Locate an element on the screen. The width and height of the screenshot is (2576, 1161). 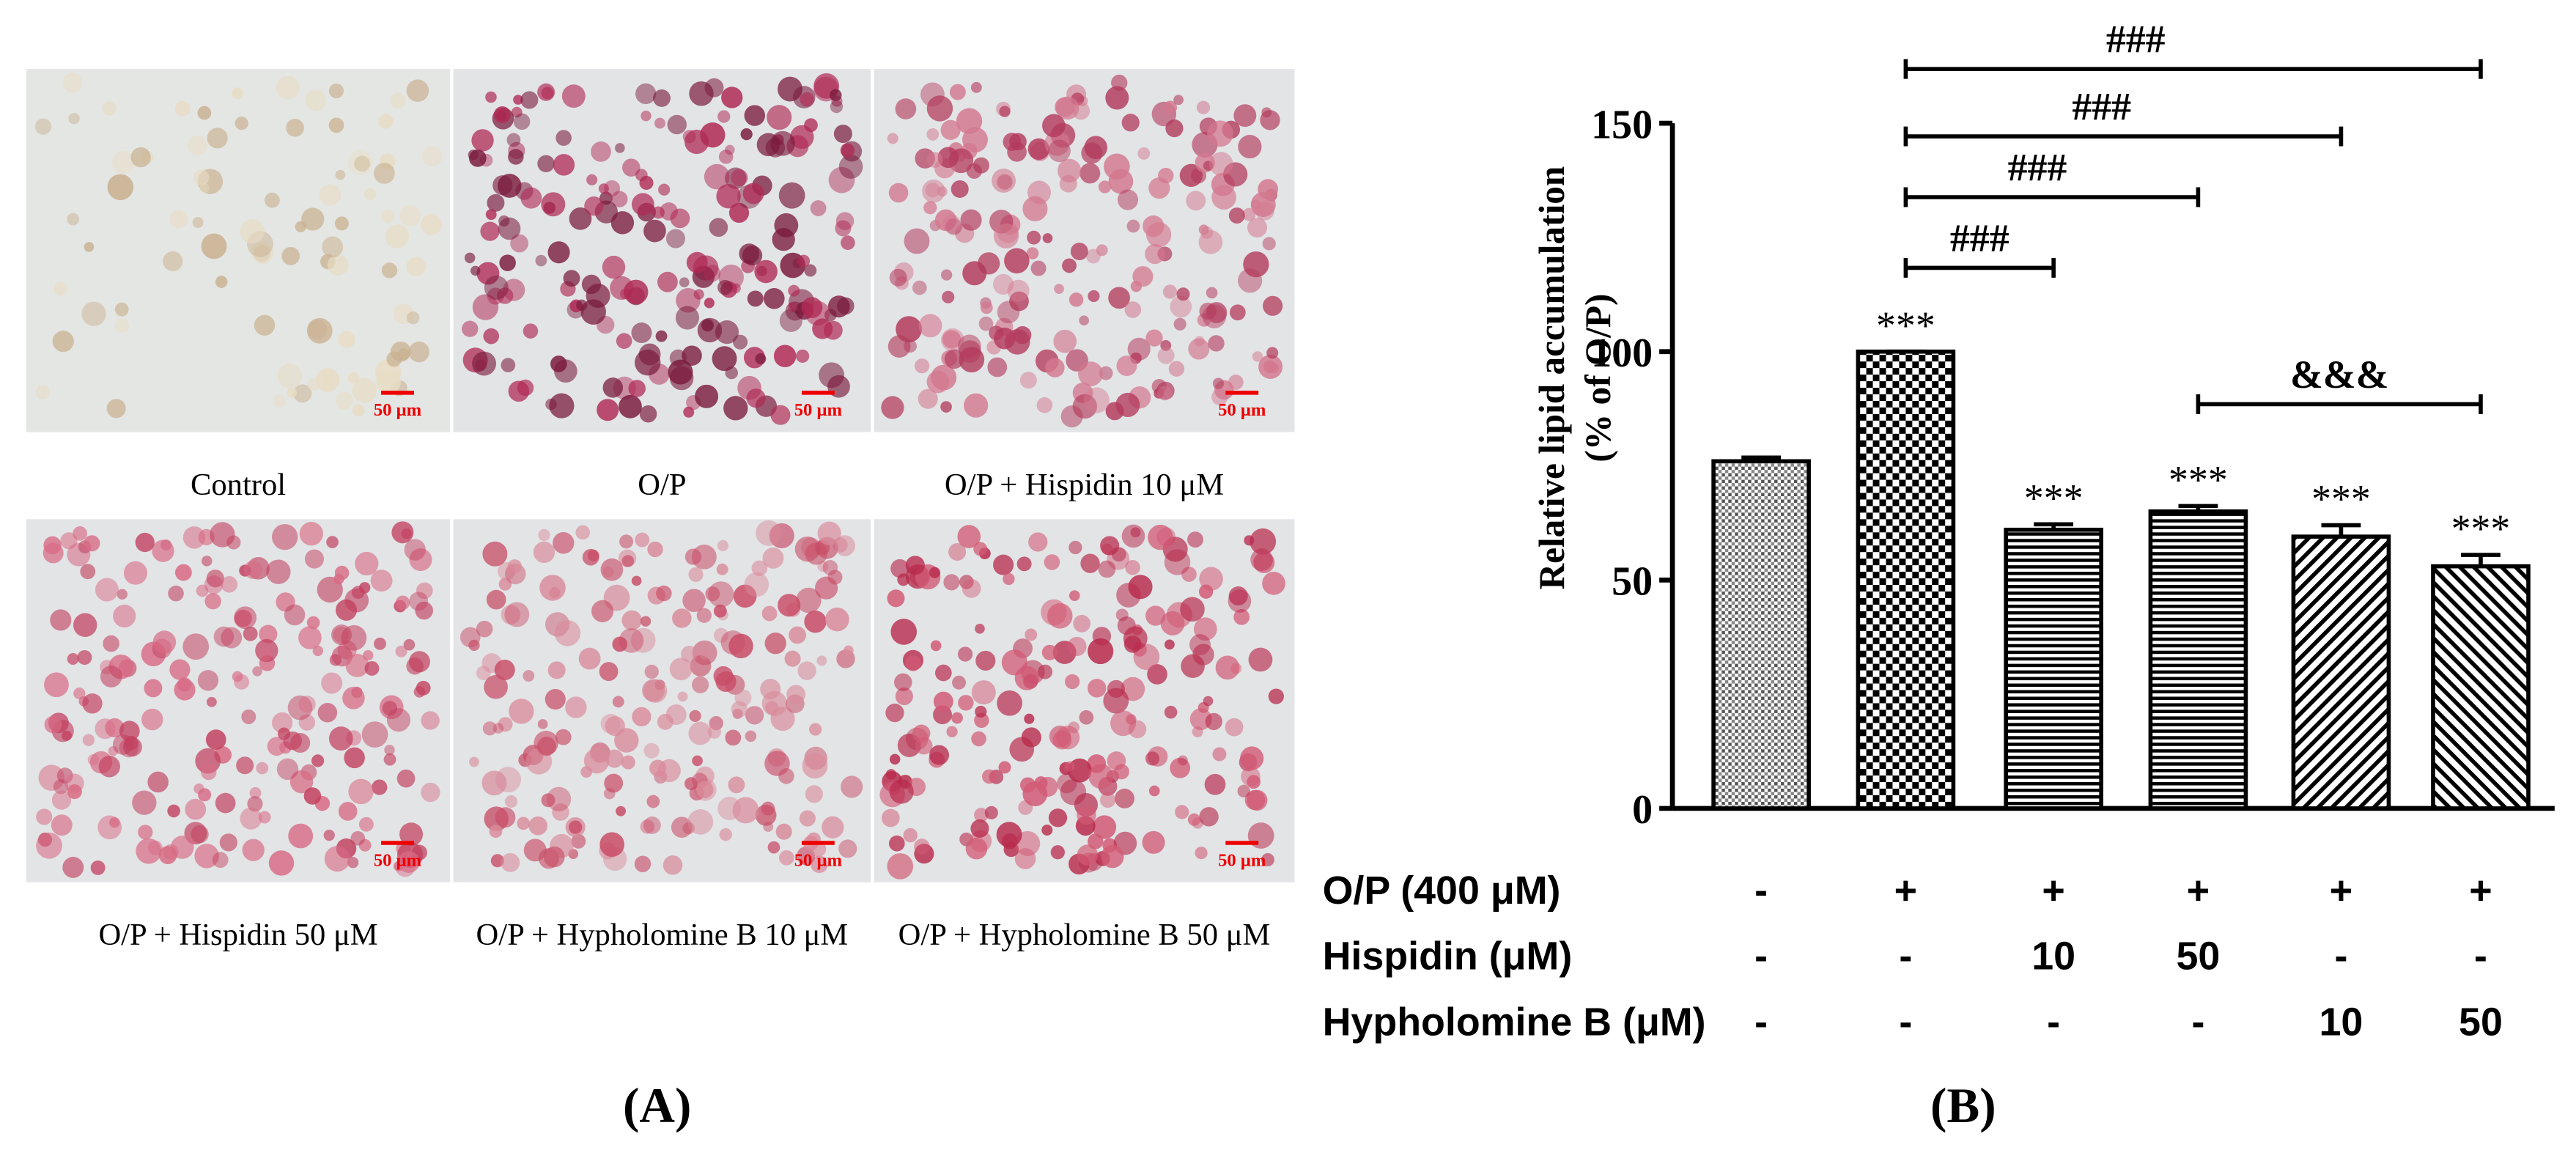
y-tick-label: 150 is located at coordinates (1622, 124).